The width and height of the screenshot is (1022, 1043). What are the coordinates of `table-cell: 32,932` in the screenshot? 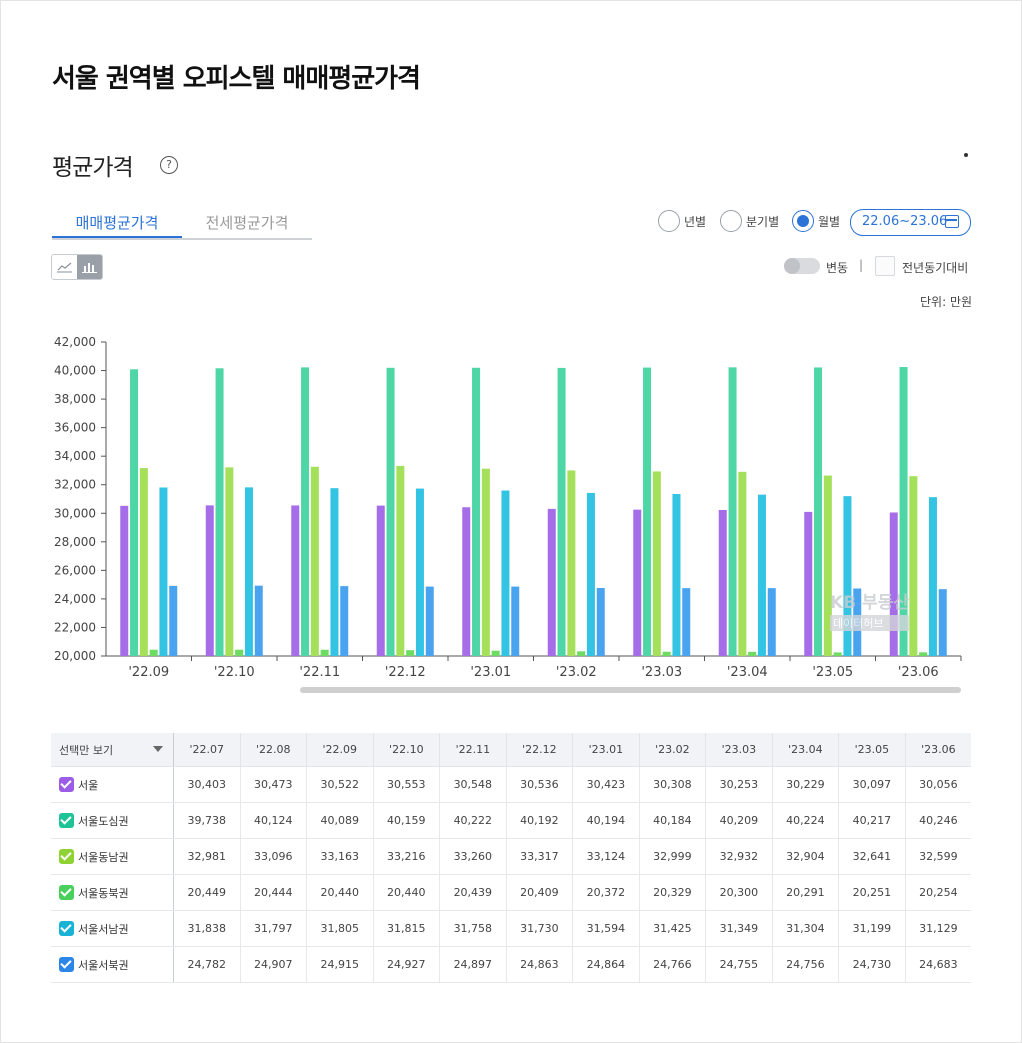 It's located at (739, 856).